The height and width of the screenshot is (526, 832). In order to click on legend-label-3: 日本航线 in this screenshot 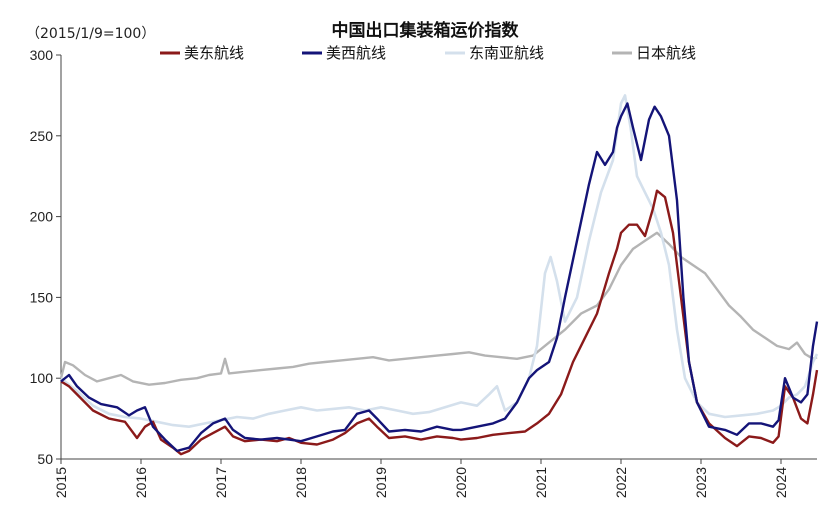, I will do `click(666, 53)`.